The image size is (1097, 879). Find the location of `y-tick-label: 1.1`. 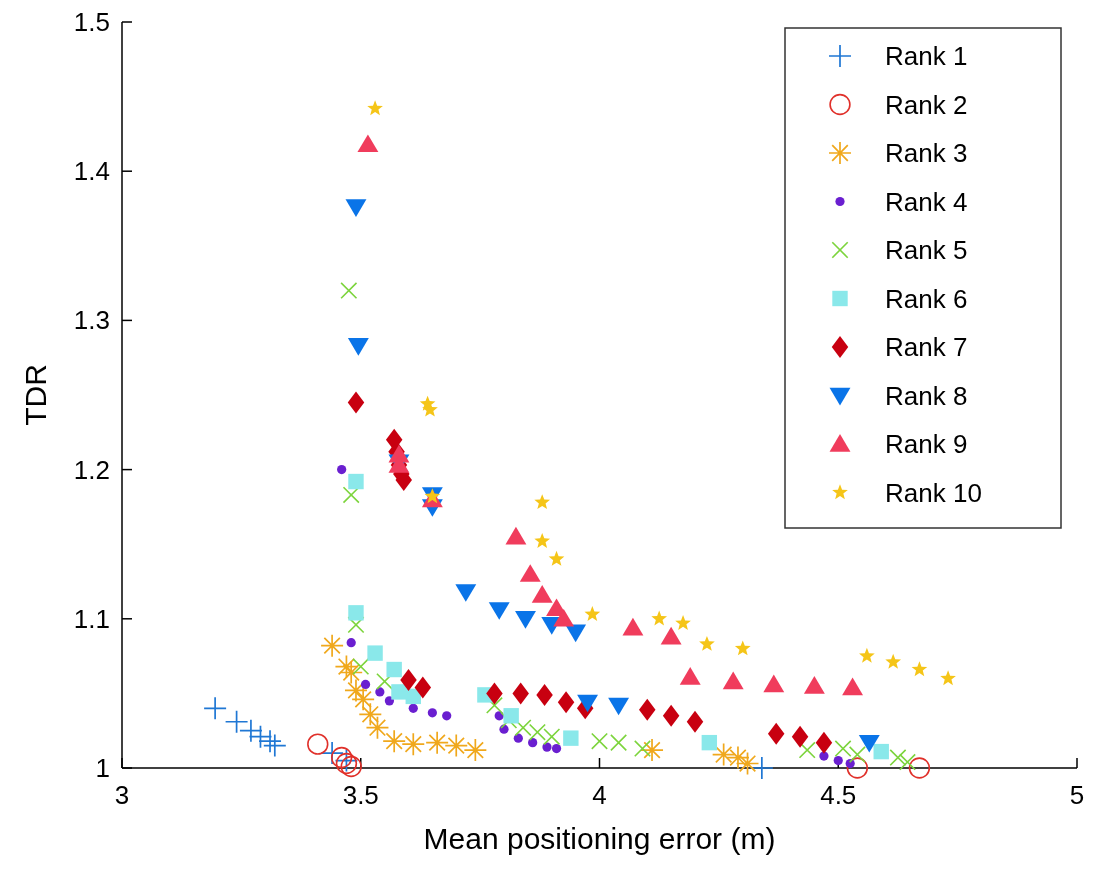

y-tick-label: 1.1 is located at coordinates (91, 618).